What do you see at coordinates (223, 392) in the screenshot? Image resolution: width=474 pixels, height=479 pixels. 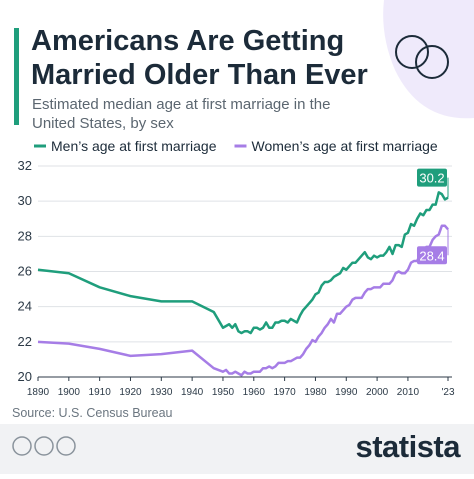 I see `x-tick-label: 1950` at bounding box center [223, 392].